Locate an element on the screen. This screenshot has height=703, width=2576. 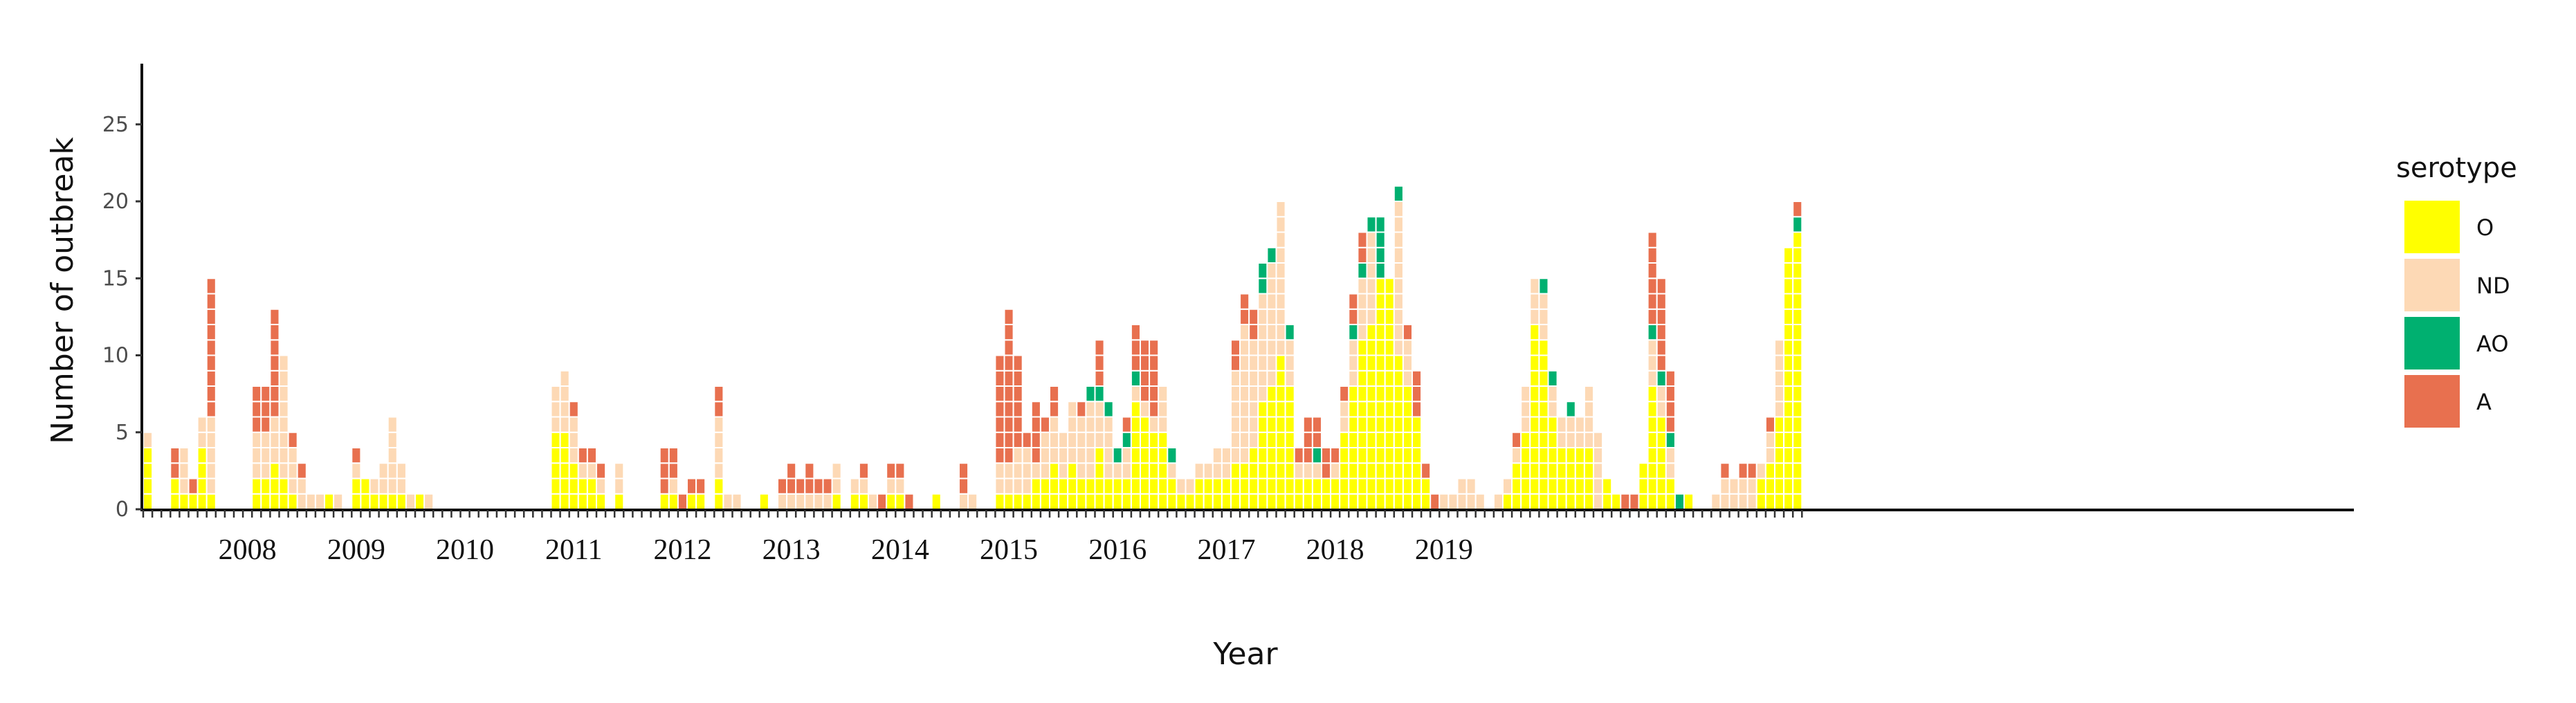
x-year-label: 2016 is located at coordinates (1118, 550).